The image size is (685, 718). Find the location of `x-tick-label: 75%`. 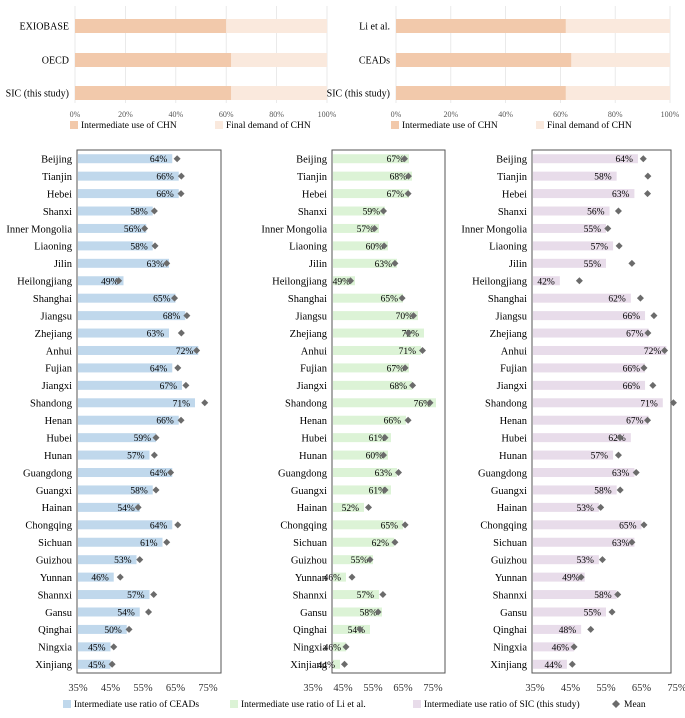

x-tick-label: 75% is located at coordinates (433, 688).